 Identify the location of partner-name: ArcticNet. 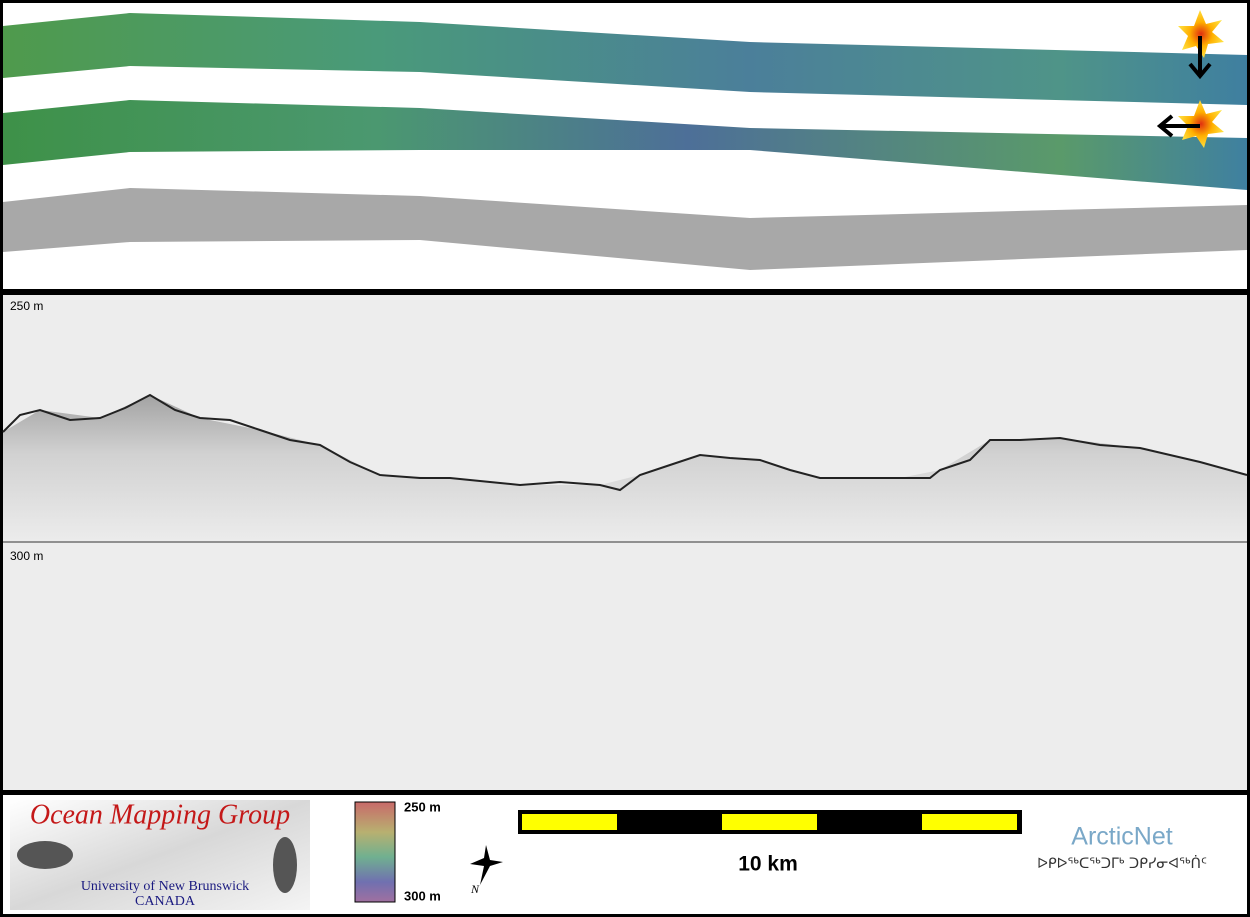
(1121, 837).